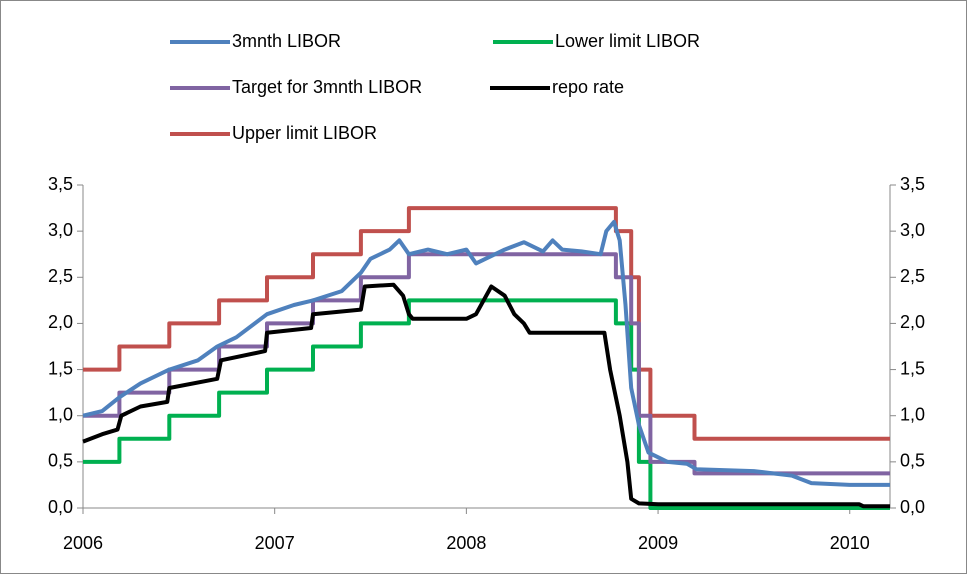 This screenshot has width=968, height=575. I want to click on y-tick-label: 2,0, so click(60, 322).